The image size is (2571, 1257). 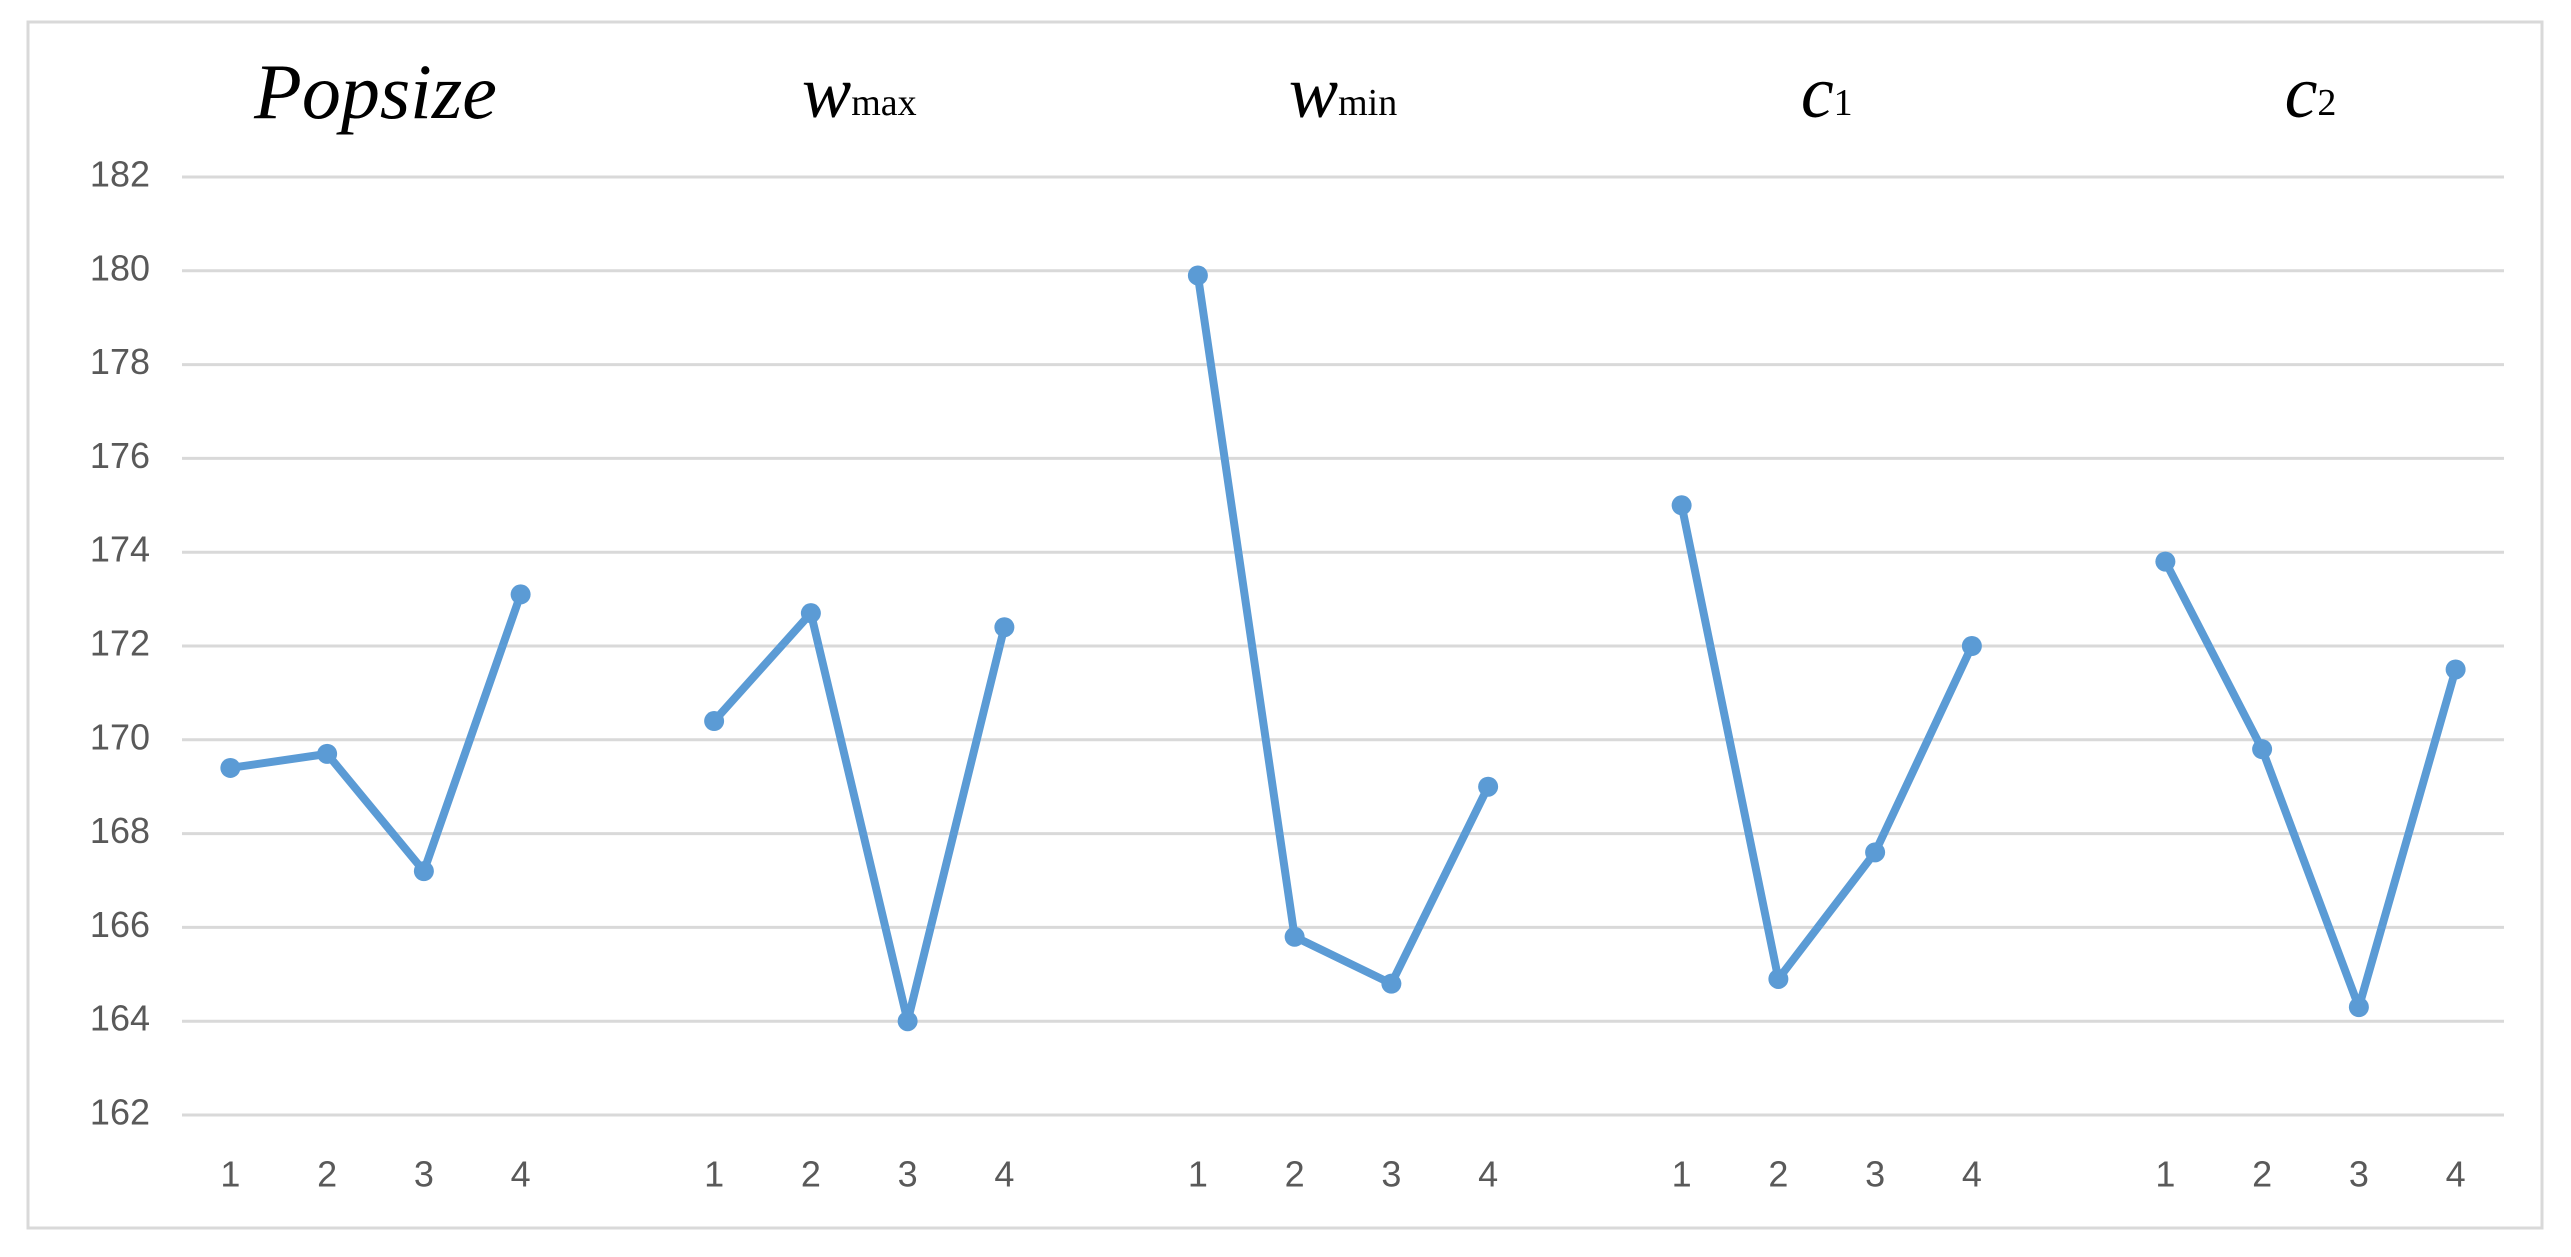 What do you see at coordinates (1843, 103) in the screenshot?
I see `group-label-sub: 1` at bounding box center [1843, 103].